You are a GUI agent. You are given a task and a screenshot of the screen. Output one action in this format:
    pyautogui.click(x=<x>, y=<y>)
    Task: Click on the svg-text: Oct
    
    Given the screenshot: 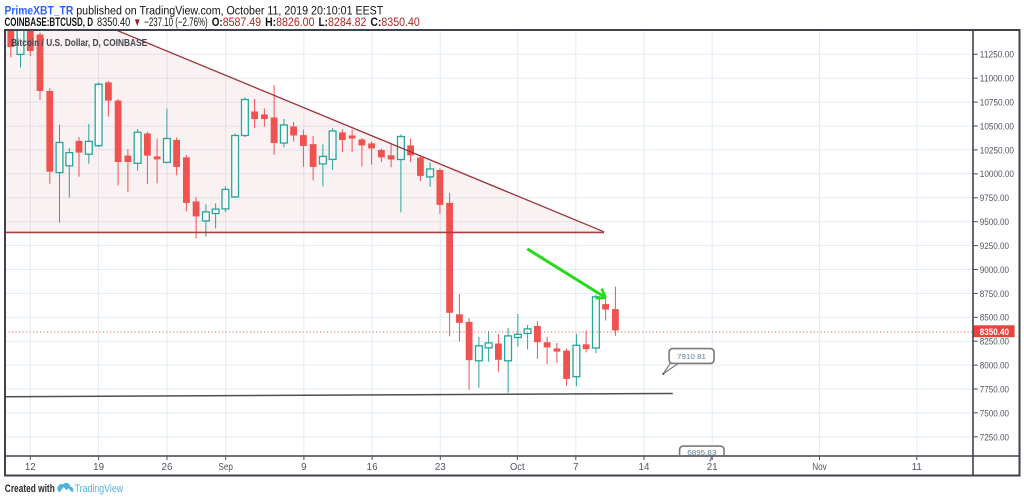 What is the action you would take?
    pyautogui.click(x=517, y=467)
    